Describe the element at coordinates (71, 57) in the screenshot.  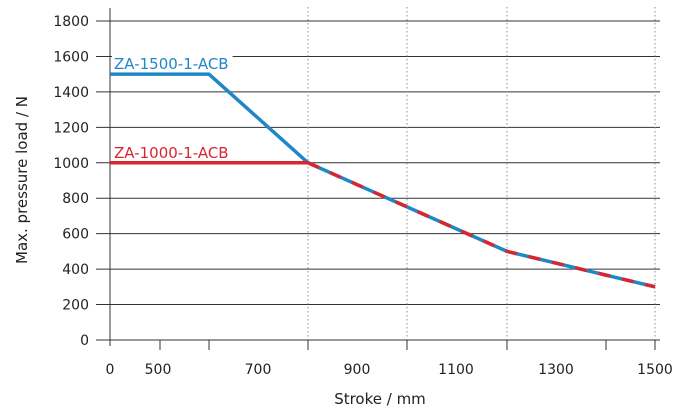
I see `y-tick-label: 1600` at that location.